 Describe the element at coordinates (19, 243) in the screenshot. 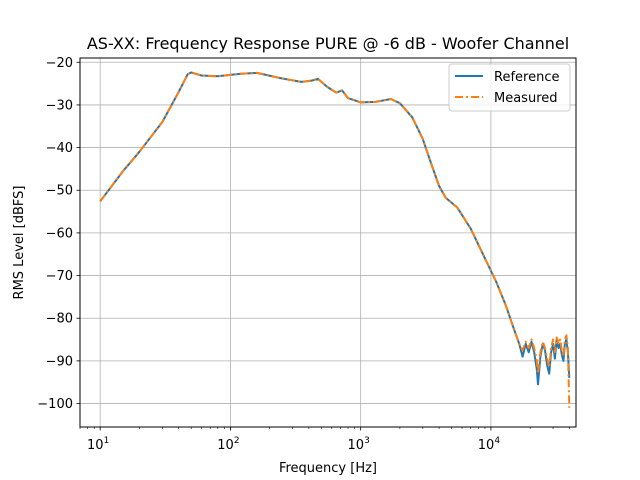

I see `y-axis-label: RMS Level [dBFS]` at that location.